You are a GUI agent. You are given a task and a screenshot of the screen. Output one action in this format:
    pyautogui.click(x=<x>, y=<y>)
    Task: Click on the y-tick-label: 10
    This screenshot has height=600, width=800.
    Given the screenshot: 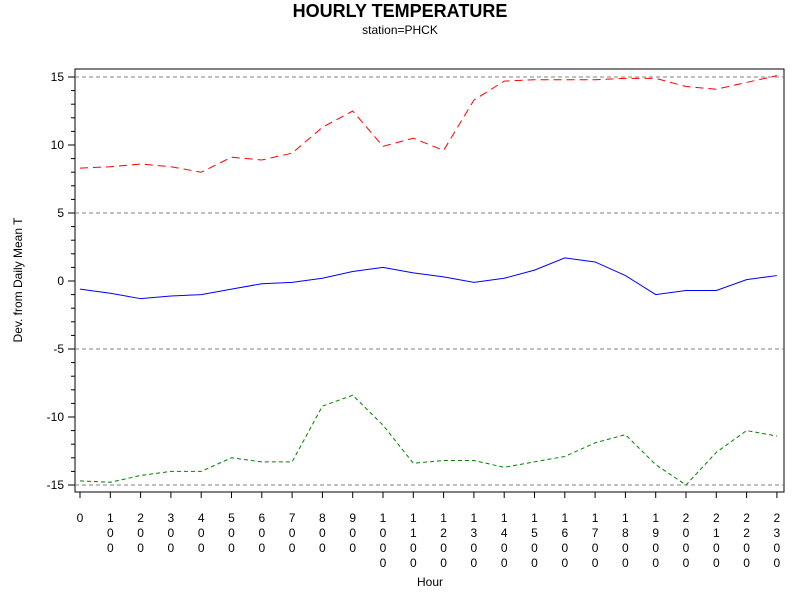 What is the action you would take?
    pyautogui.click(x=58, y=145)
    